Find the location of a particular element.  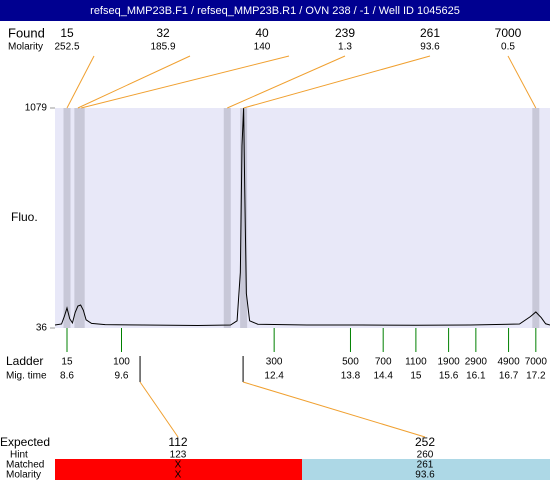

ladder-time: 9.6 is located at coordinates (122, 376).